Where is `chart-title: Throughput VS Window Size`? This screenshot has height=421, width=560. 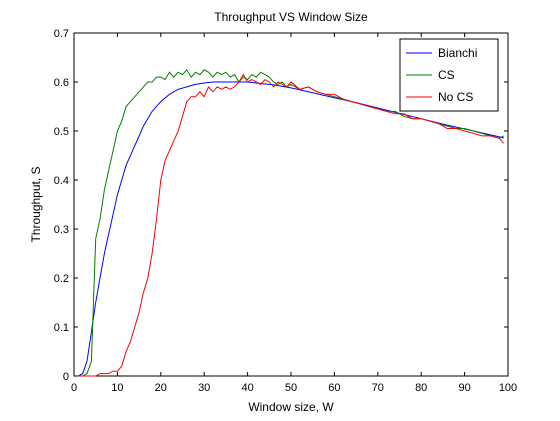
chart-title: Throughput VS Window Size is located at coordinates (291, 17).